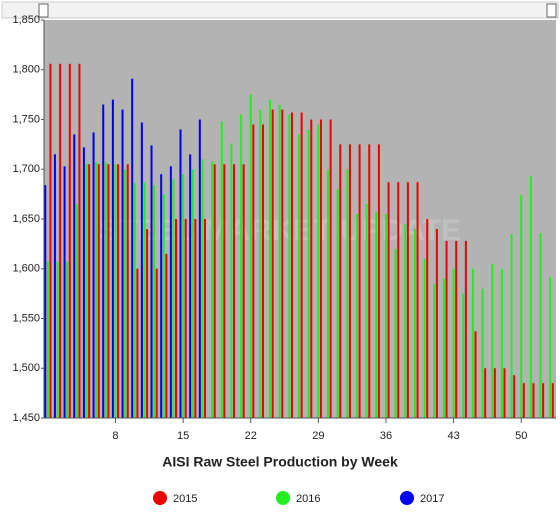 The height and width of the screenshot is (513, 560). I want to click on y-tick-label: 1,600, so click(26, 269).